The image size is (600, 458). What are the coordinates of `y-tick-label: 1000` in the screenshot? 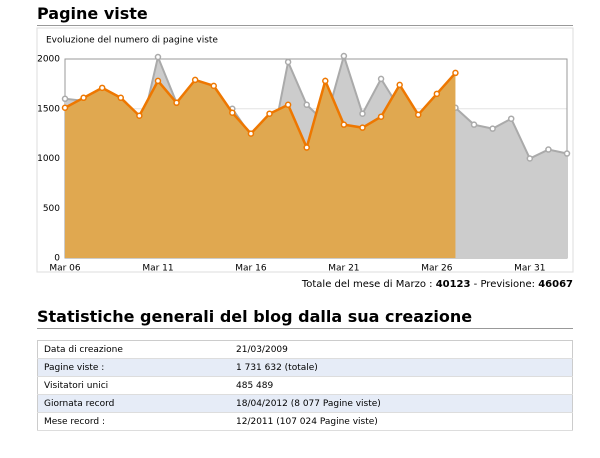 It's located at (48, 159).